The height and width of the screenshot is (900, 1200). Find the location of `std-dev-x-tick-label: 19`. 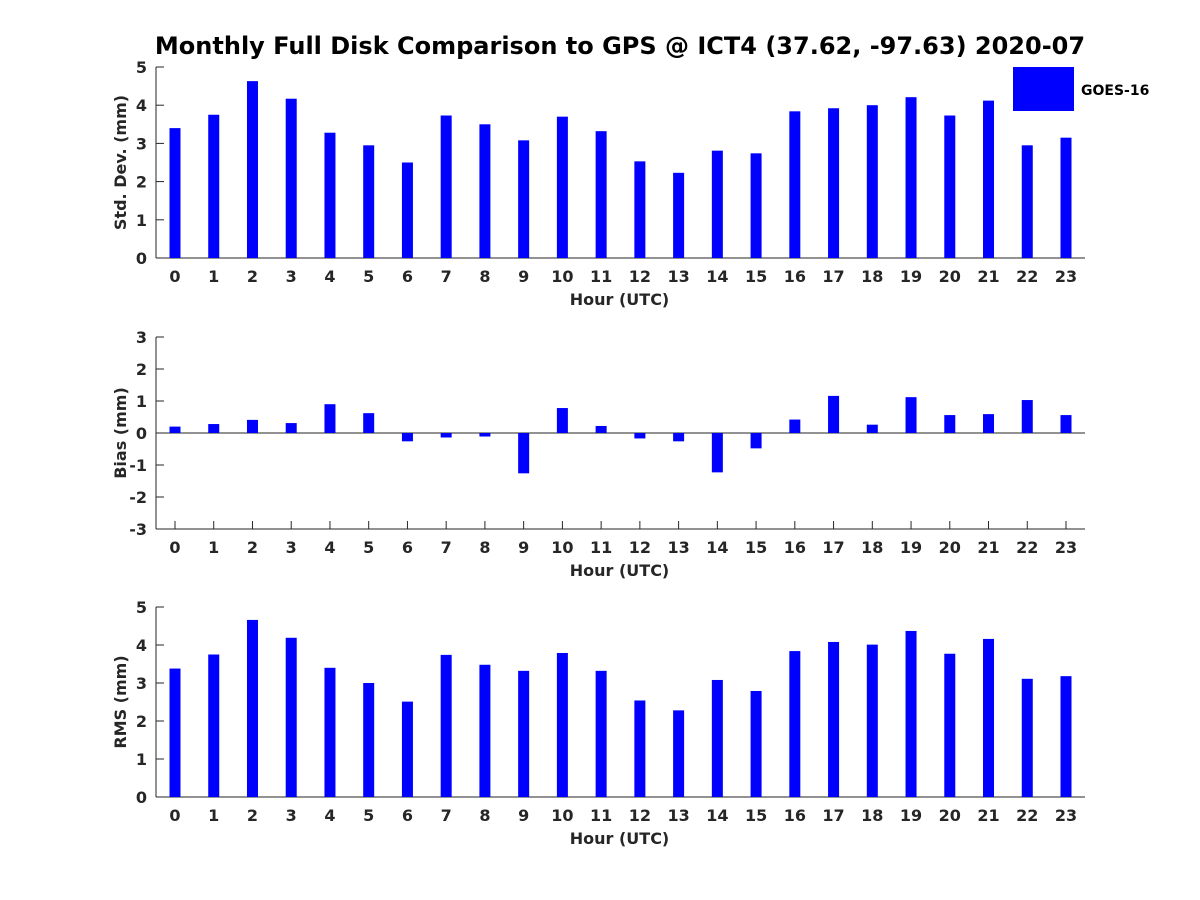

std-dev-x-tick-label: 19 is located at coordinates (911, 276).